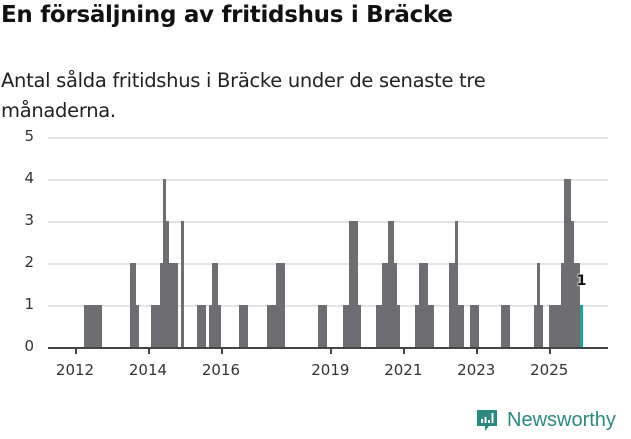 The height and width of the screenshot is (439, 631). I want to click on newsworthy-logo: Newsworthy, so click(545, 420).